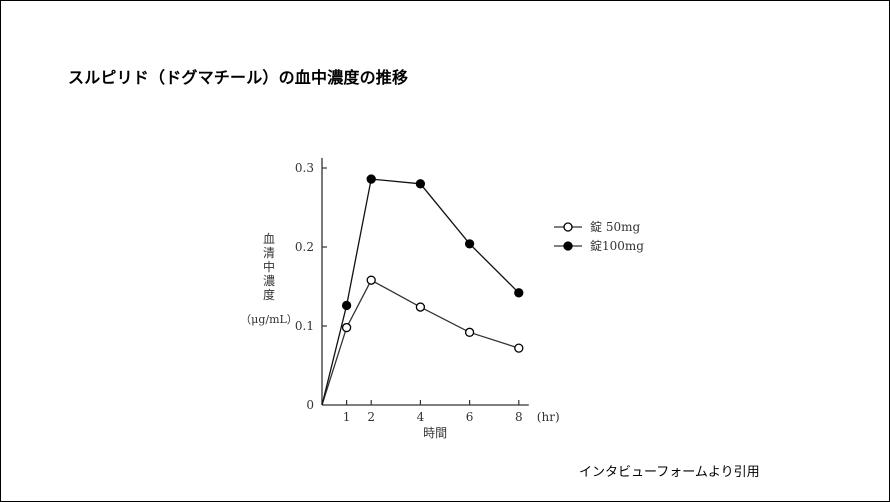  I want to click on x-tick-label: 2, so click(371, 417).